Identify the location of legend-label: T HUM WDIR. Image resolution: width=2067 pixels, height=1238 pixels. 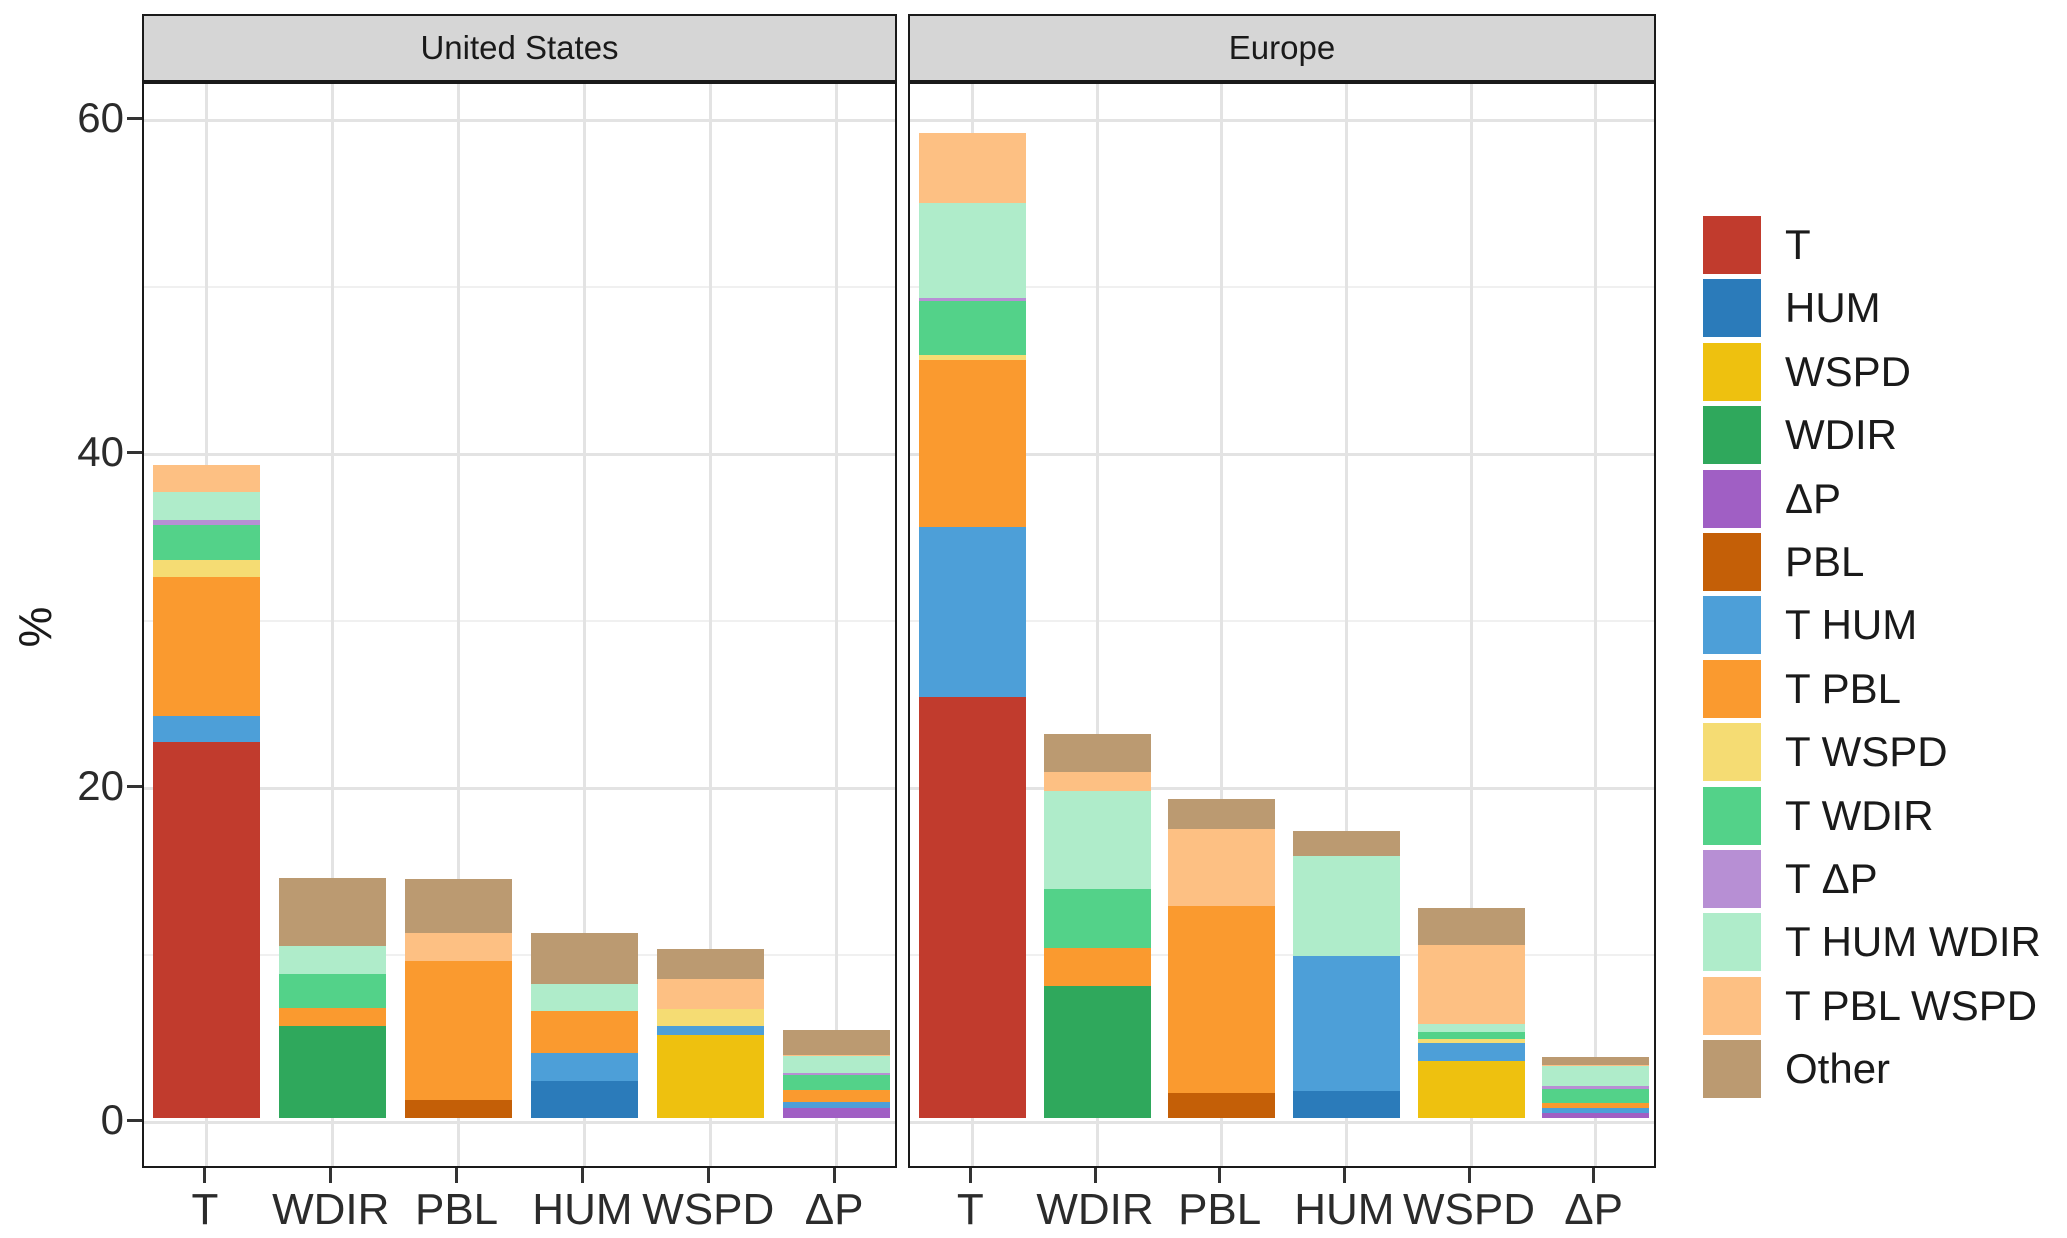
(1913, 942).